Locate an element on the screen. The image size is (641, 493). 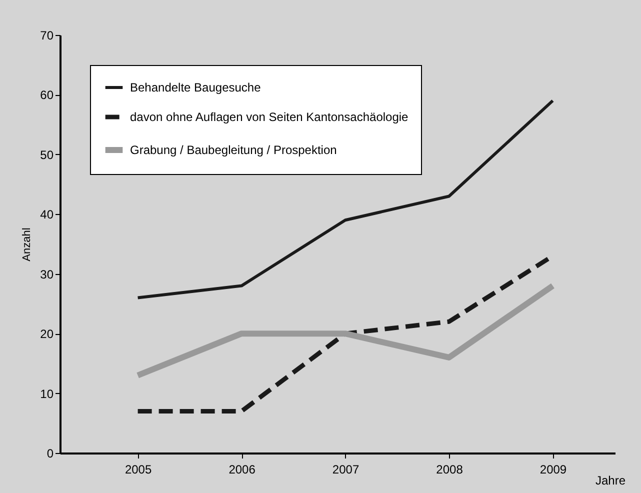
legend-label: davon ohne Auflagen von Seiten Kantonsachäologie is located at coordinates (269, 117).